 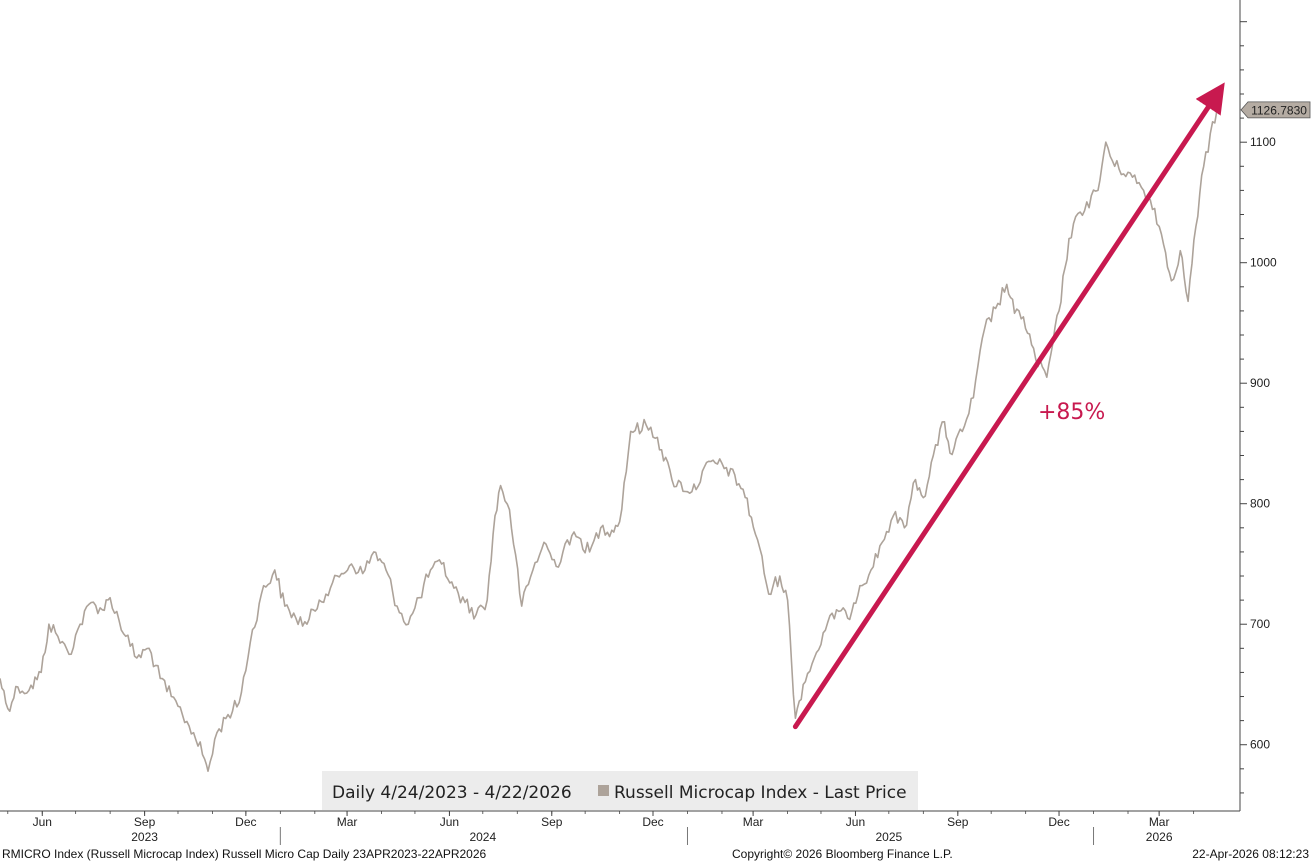 What do you see at coordinates (1260, 383) in the screenshot?
I see `y-tick-label: 900` at bounding box center [1260, 383].